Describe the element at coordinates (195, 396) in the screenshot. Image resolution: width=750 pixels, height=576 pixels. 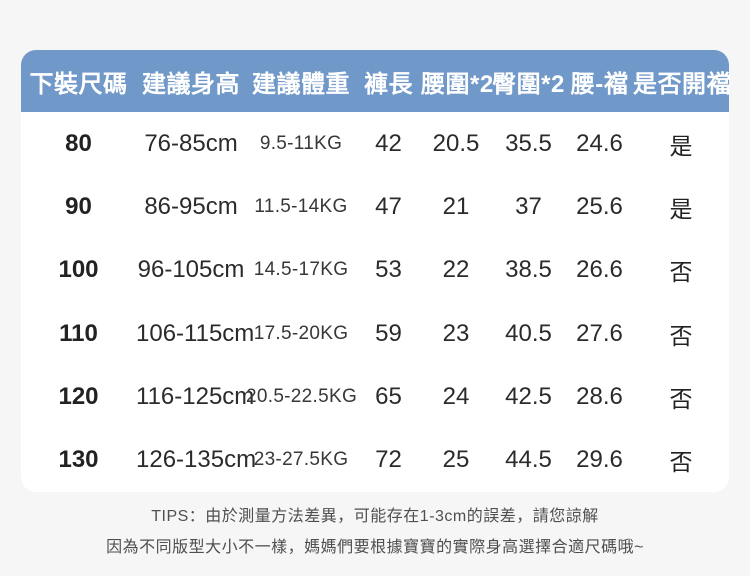
I see `cell-height: 116-125cm` at that location.